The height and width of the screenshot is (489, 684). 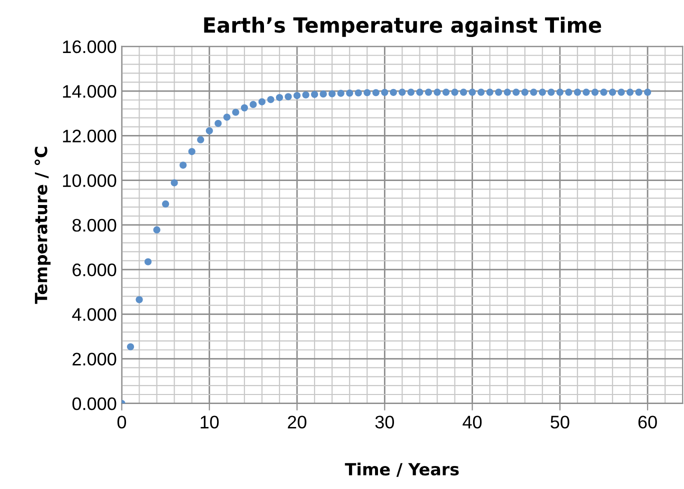 What do you see at coordinates (94, 269) in the screenshot?
I see `y-tick-label: 6.000` at bounding box center [94, 269].